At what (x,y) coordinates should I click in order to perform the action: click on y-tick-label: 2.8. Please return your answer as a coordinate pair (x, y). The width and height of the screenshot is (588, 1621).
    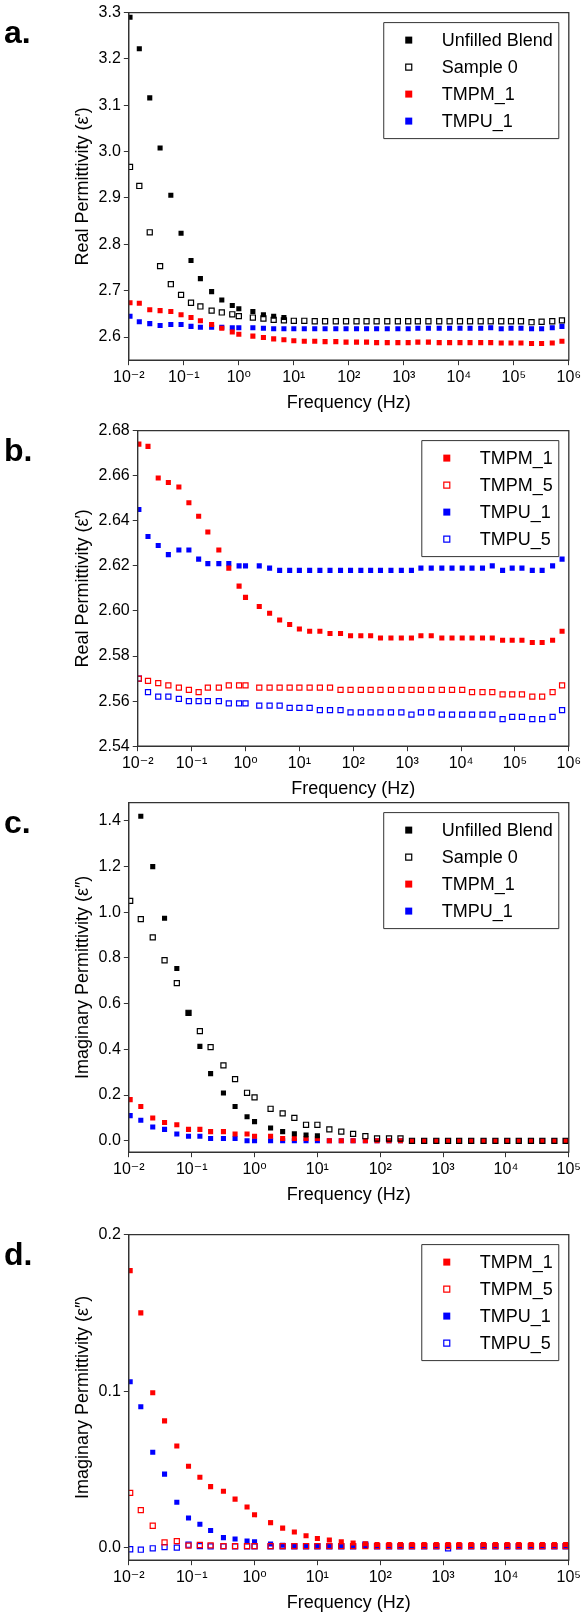
    Looking at the image, I should click on (109, 243).